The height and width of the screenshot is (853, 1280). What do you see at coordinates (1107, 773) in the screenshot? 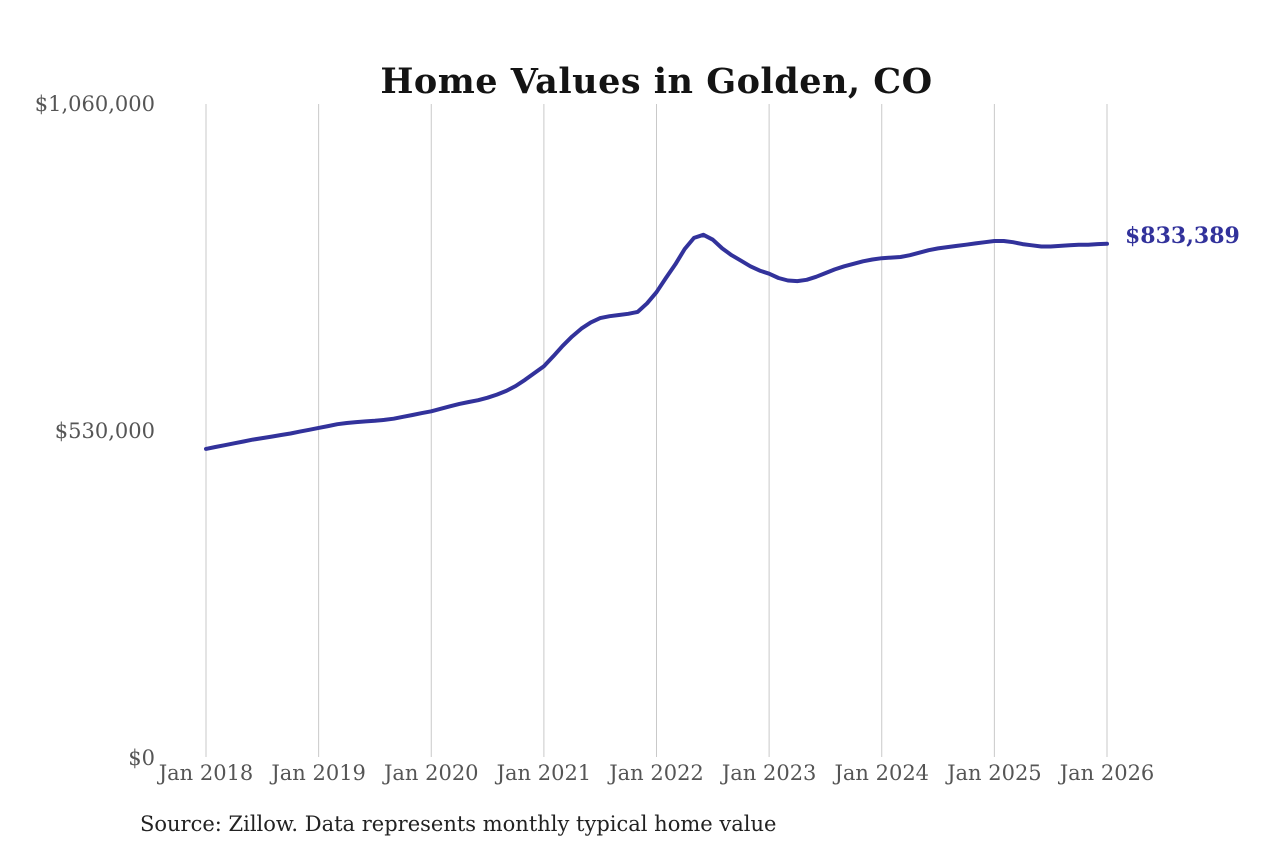
I see `x-tick-label: Jan 2026` at bounding box center [1107, 773].